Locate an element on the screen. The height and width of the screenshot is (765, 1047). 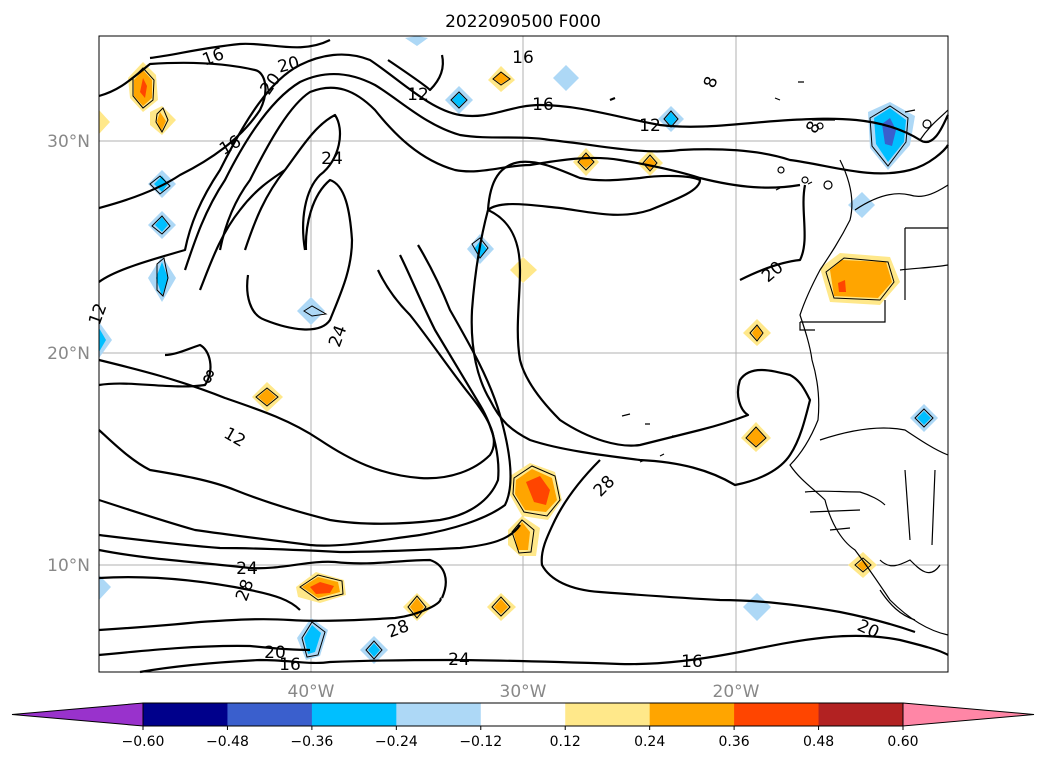
contour-label: 20 is located at coordinates (275, 653).